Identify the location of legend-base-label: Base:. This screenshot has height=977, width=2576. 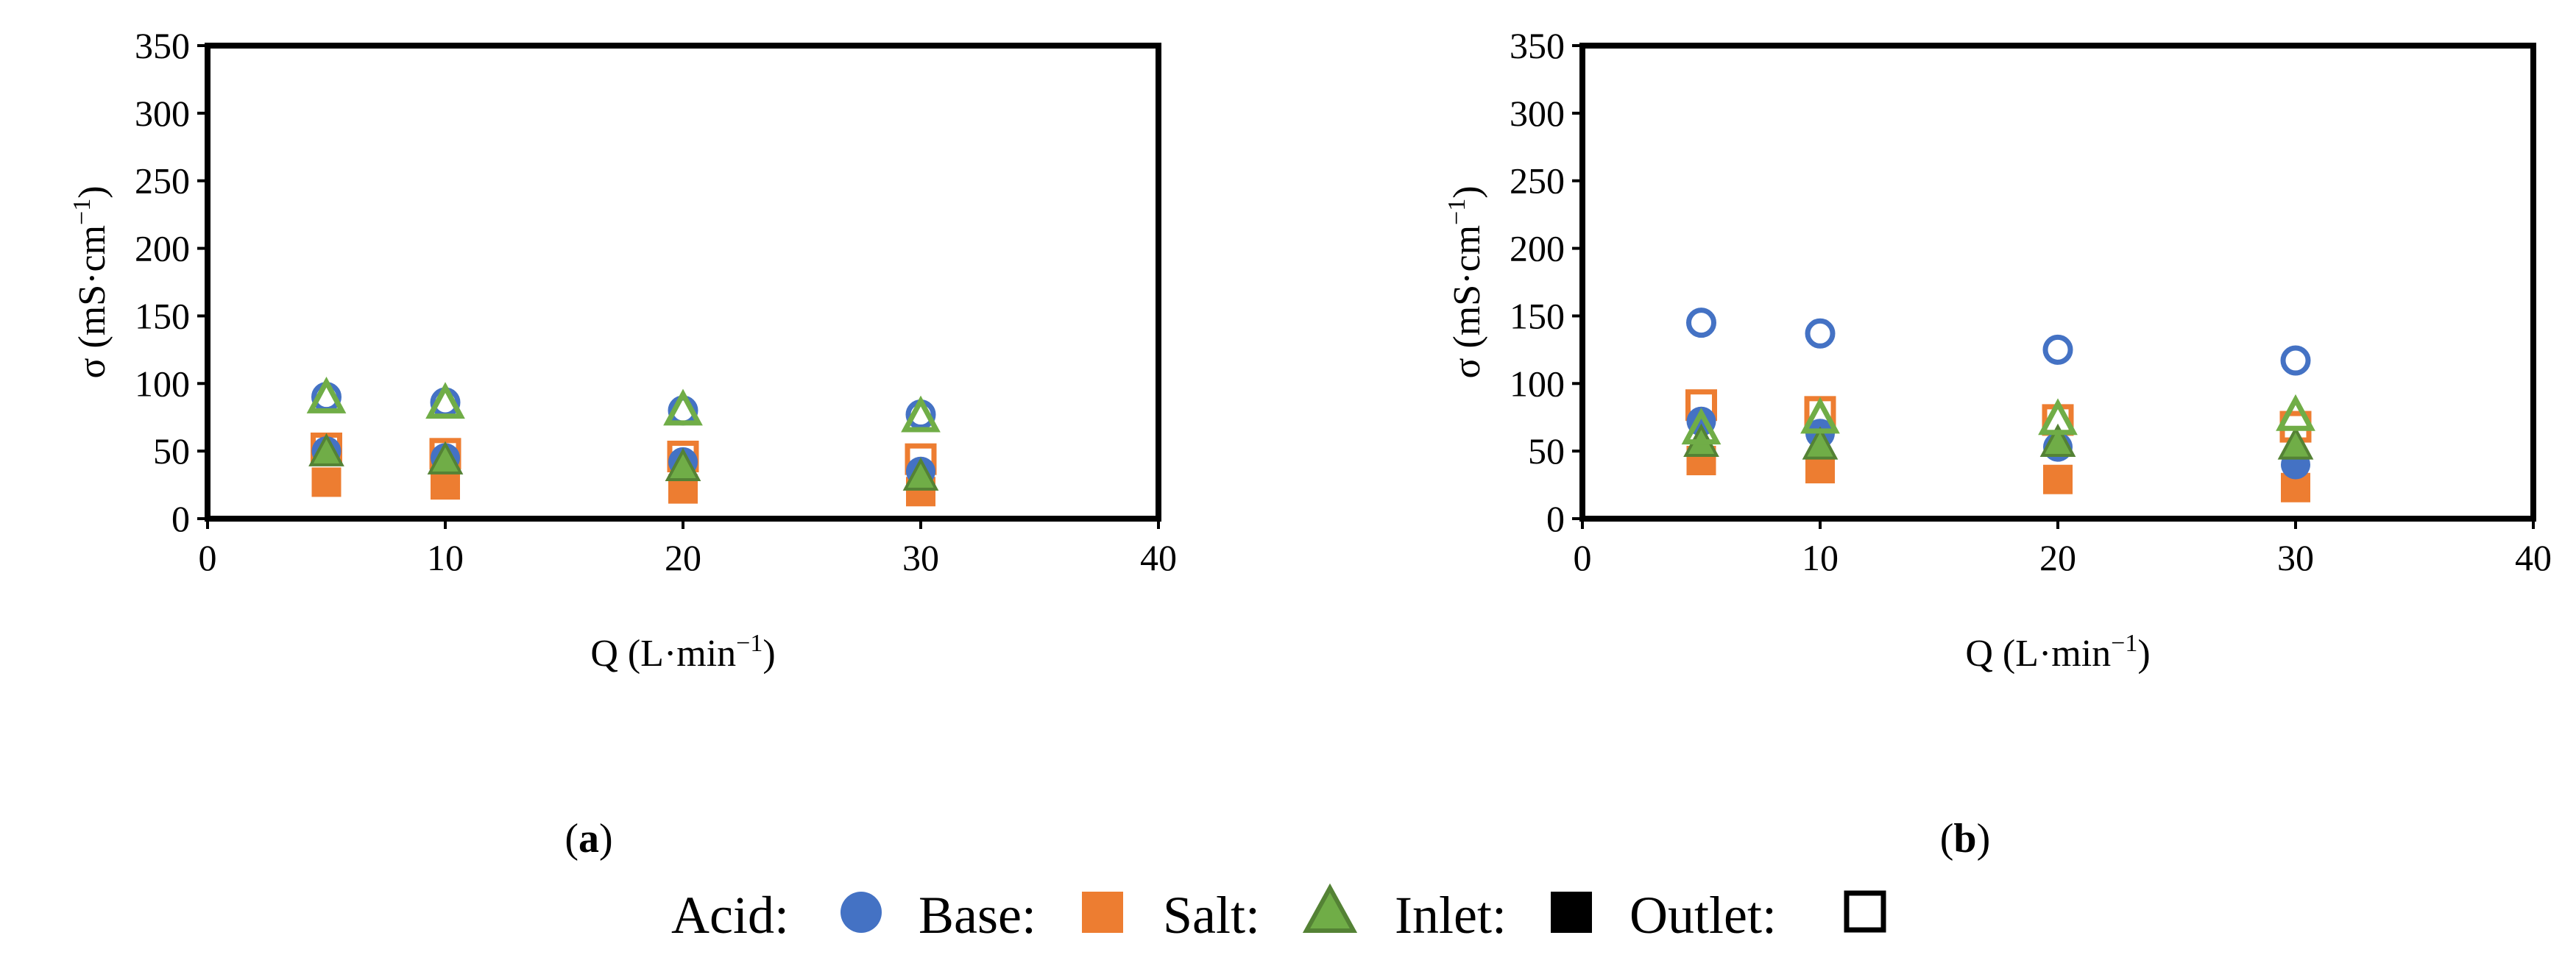
(977, 915).